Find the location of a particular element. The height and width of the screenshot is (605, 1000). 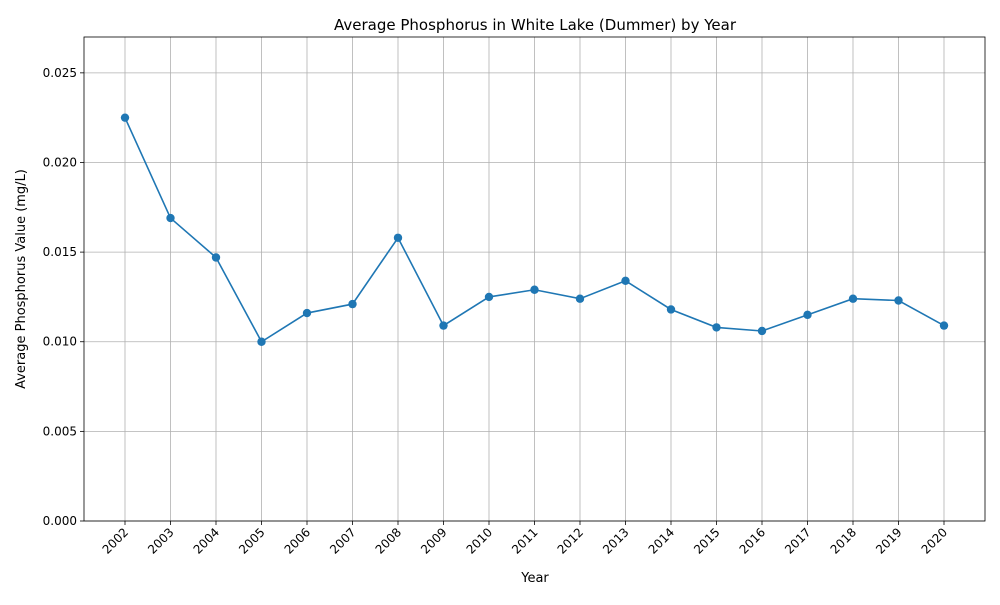

x-tick-label: 2002 is located at coordinates (115, 540).